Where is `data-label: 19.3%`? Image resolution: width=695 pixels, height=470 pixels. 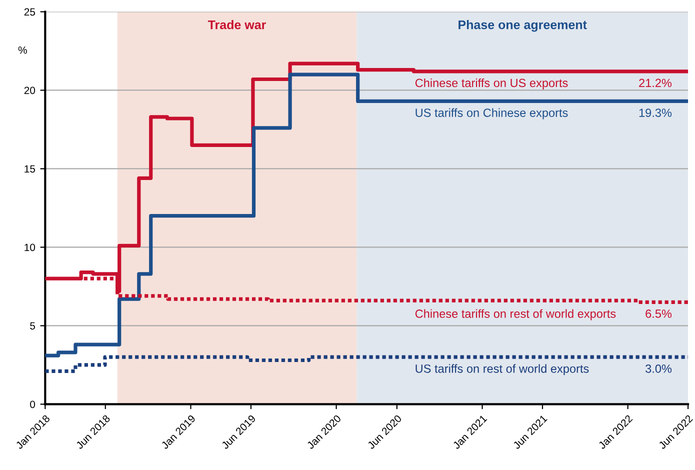 data-label: 19.3% is located at coordinates (655, 112).